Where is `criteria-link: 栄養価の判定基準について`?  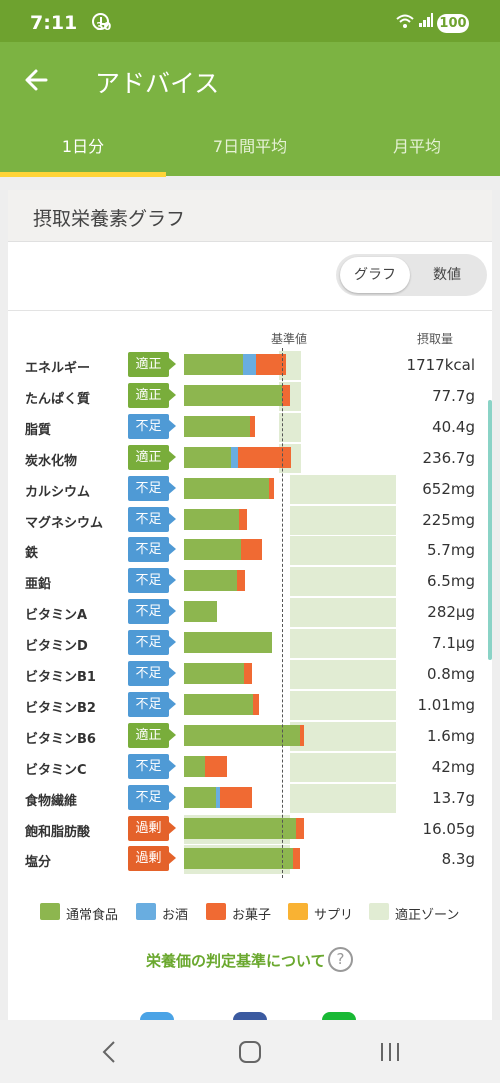
criteria-link: 栄養価の判定基準について is located at coordinates (236, 961).